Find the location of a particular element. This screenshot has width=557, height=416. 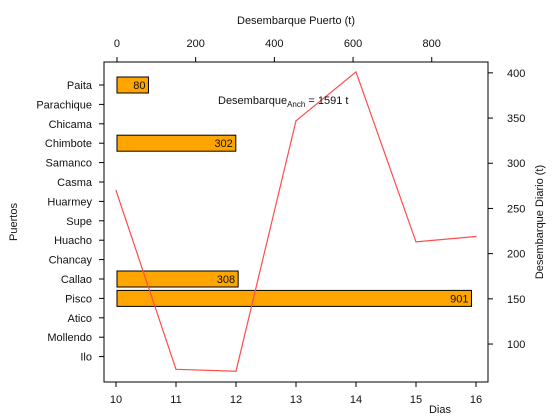

port-label-ilo: Ilo is located at coordinates (86, 358).